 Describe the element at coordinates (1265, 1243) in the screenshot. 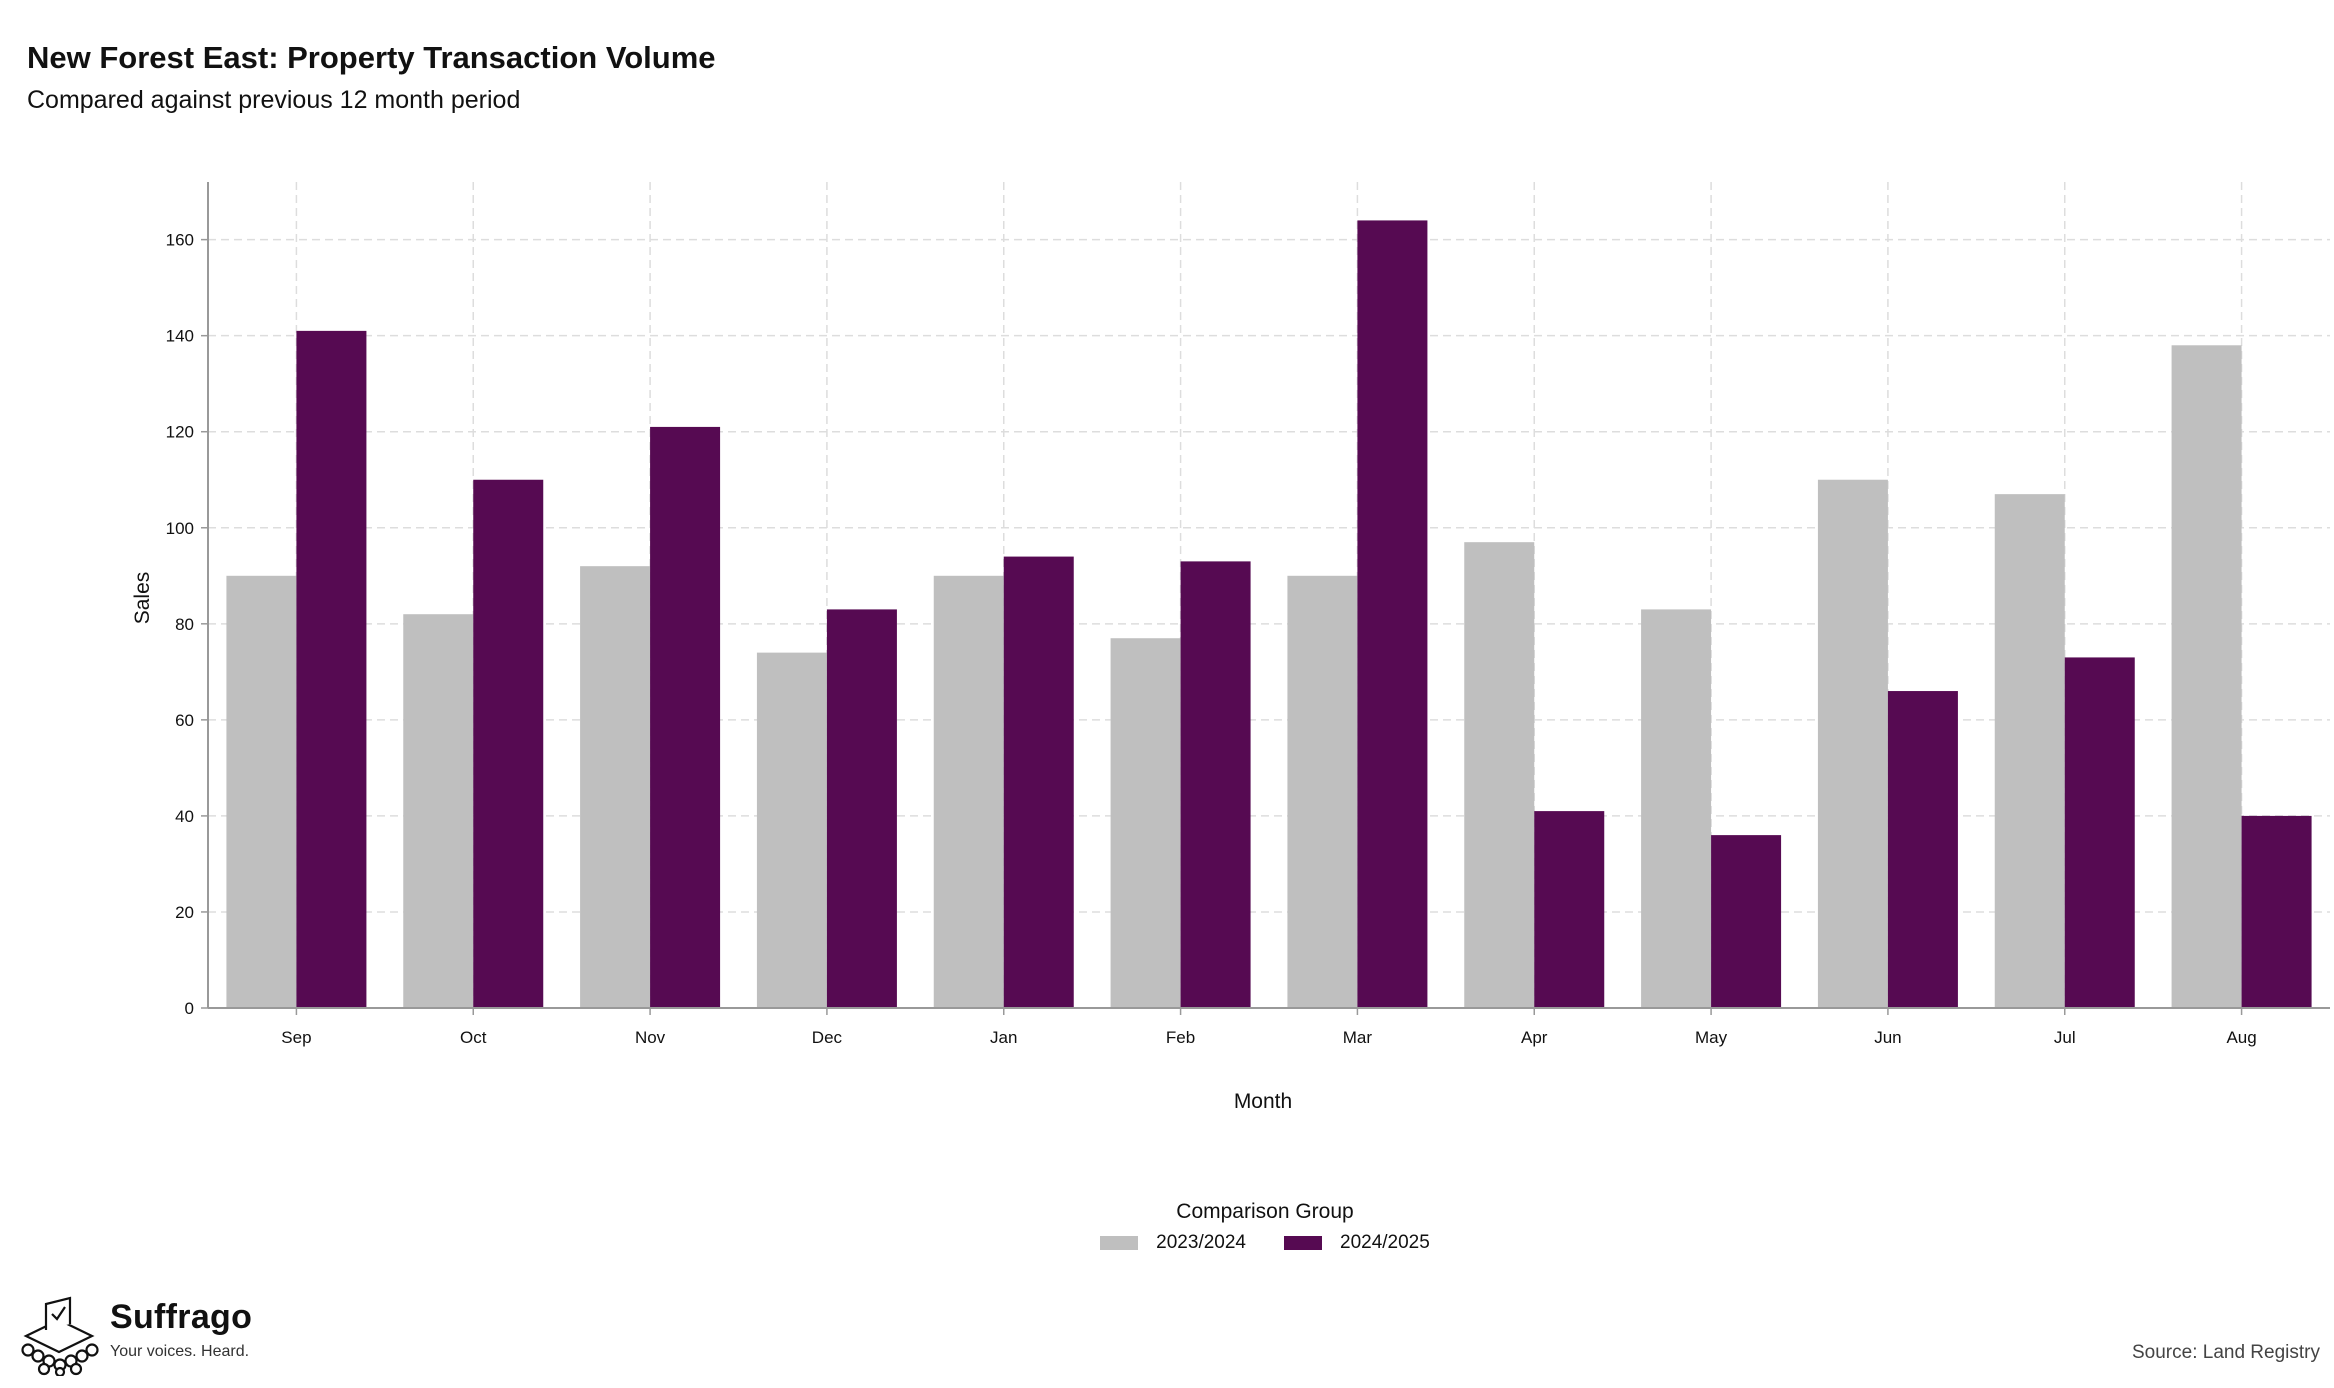

I see `legend-items: 2023/2024 2024/2025` at that location.